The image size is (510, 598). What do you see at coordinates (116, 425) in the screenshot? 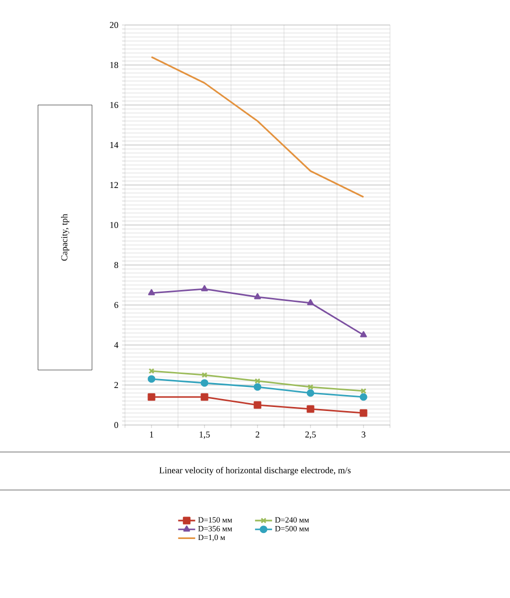
I see `y-tick-label: 0` at bounding box center [116, 425].